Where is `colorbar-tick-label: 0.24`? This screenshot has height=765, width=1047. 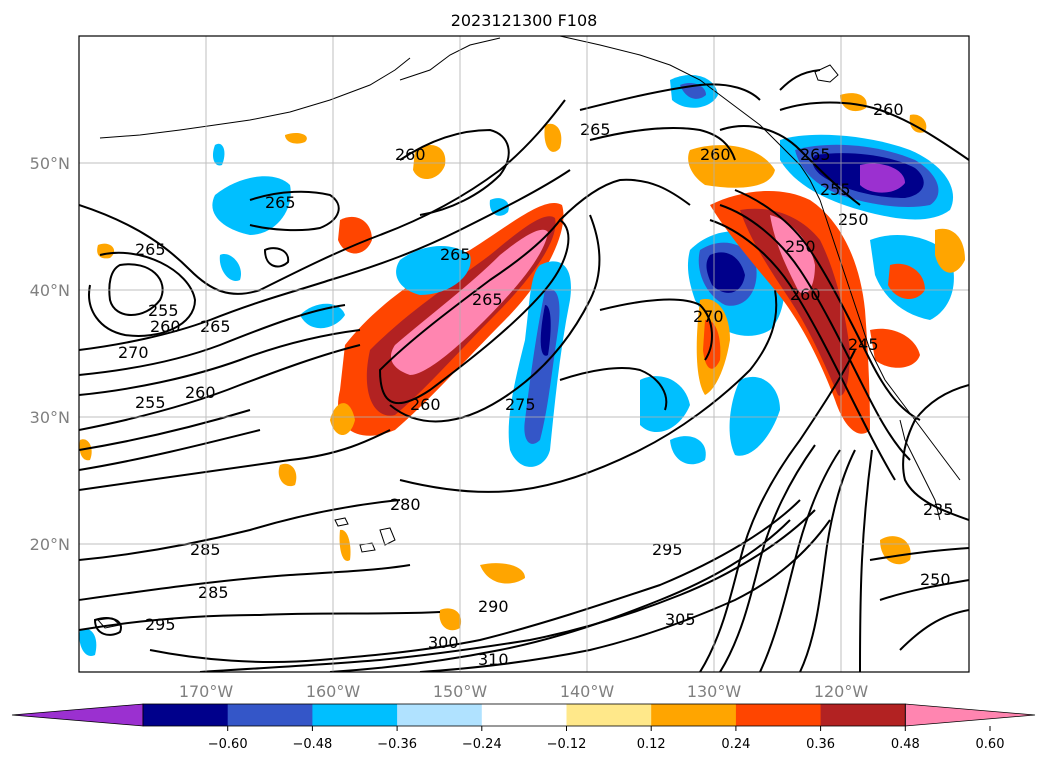
colorbar-tick-label: 0.24 is located at coordinates (735, 744).